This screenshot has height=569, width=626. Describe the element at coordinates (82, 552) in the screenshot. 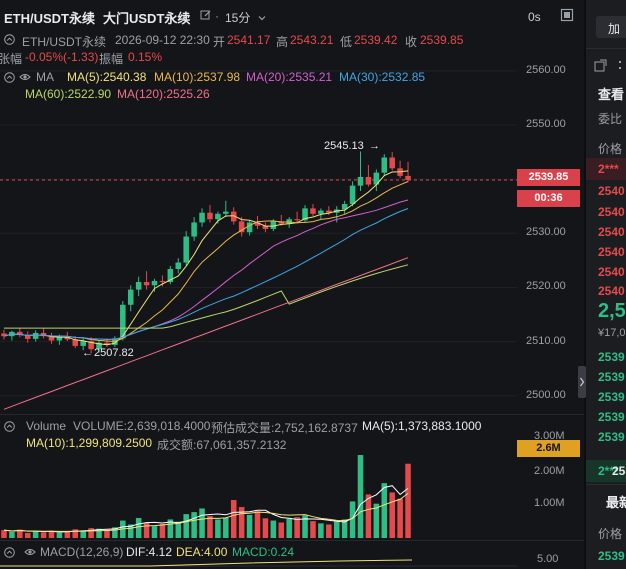

I see `macd-label: MACD(12,26,9)` at that location.